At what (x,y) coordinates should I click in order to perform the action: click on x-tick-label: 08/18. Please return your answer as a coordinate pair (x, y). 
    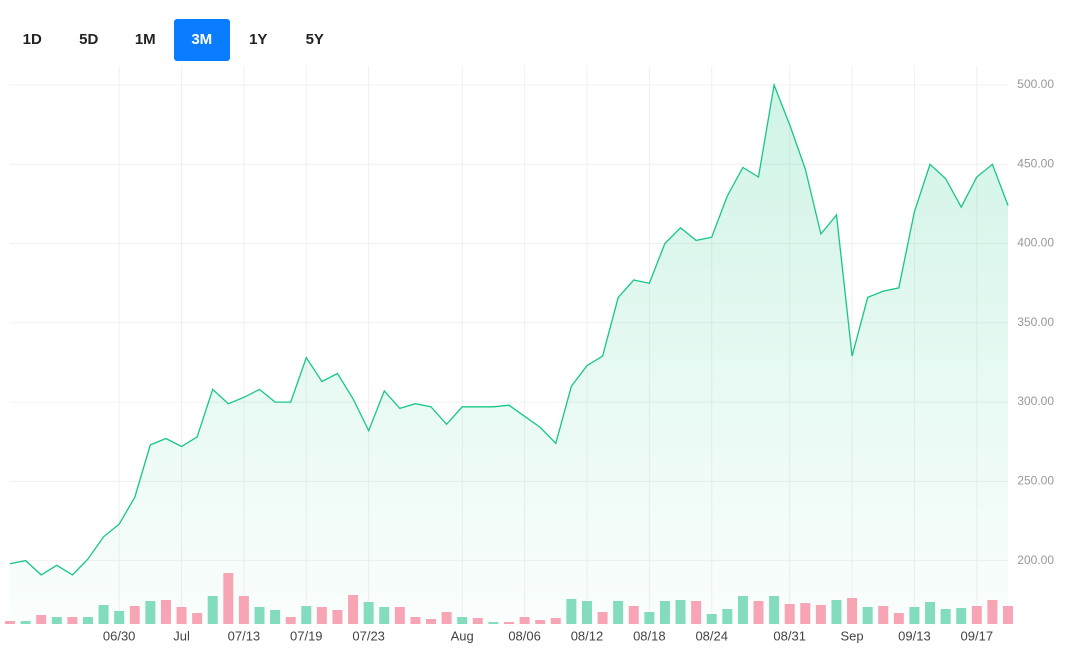
    Looking at the image, I should click on (649, 635).